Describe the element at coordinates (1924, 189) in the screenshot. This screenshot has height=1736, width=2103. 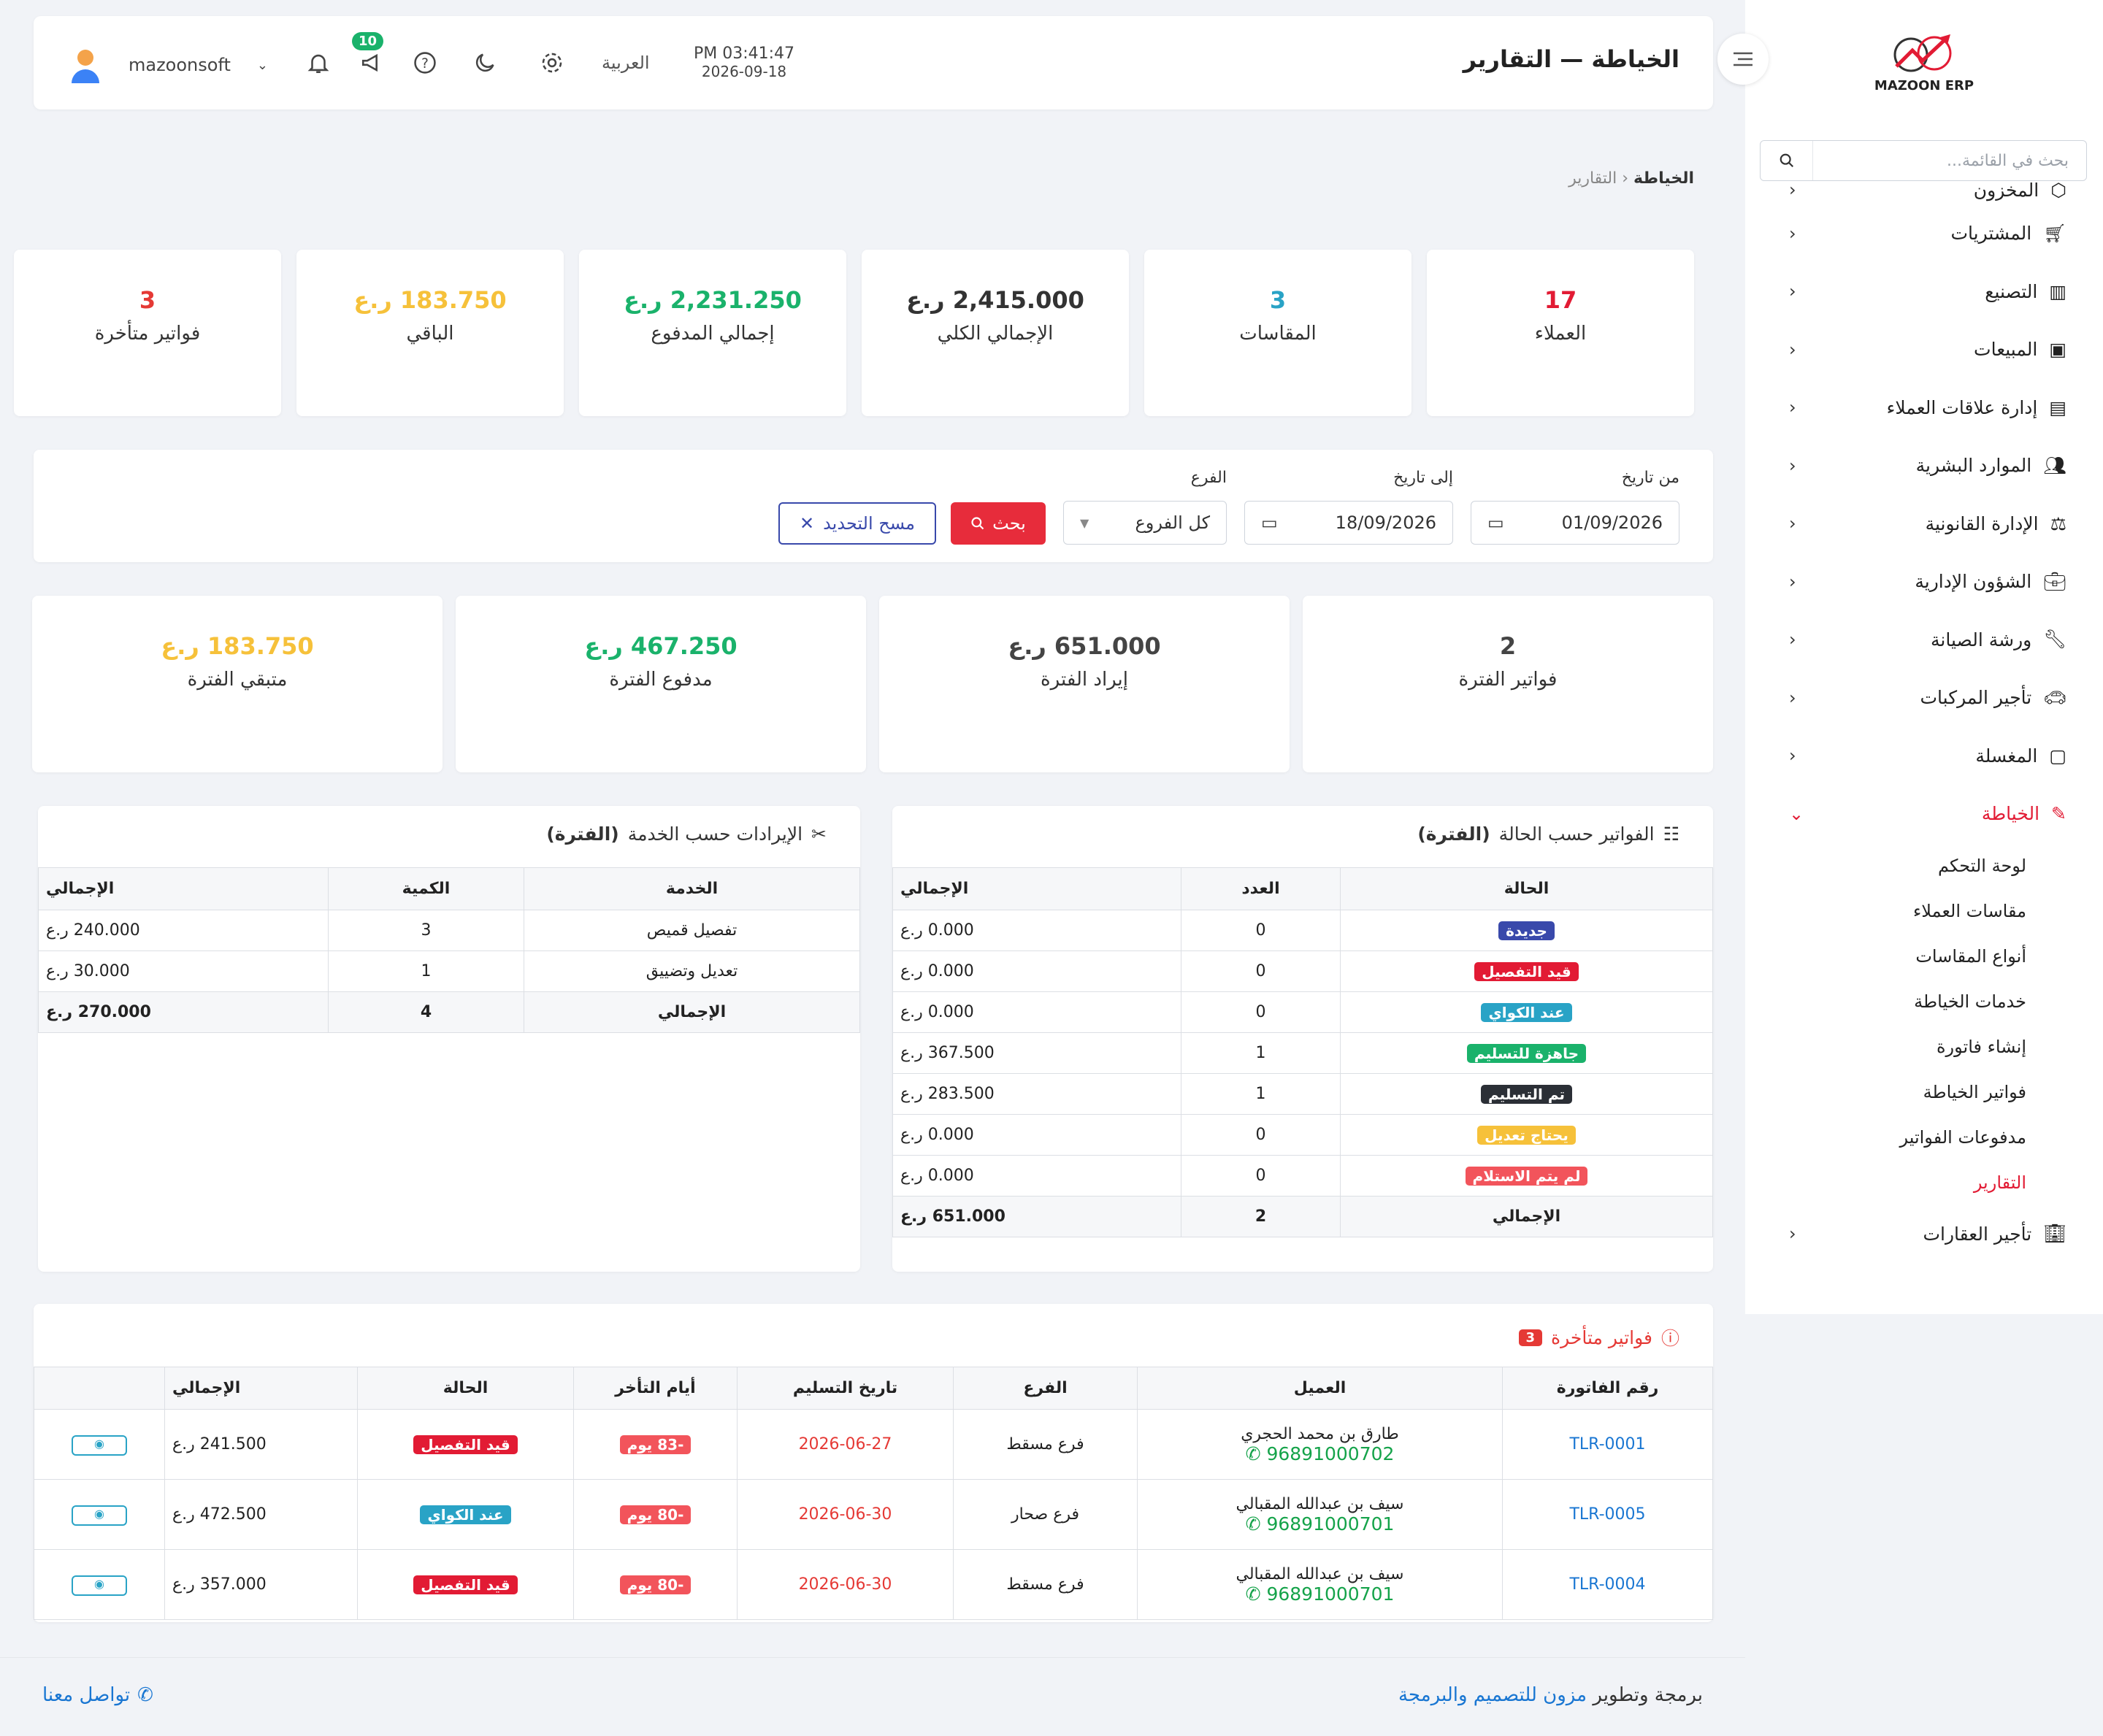
I see `sidebar-item-inventory: ⬡ المخزون ‹` at that location.